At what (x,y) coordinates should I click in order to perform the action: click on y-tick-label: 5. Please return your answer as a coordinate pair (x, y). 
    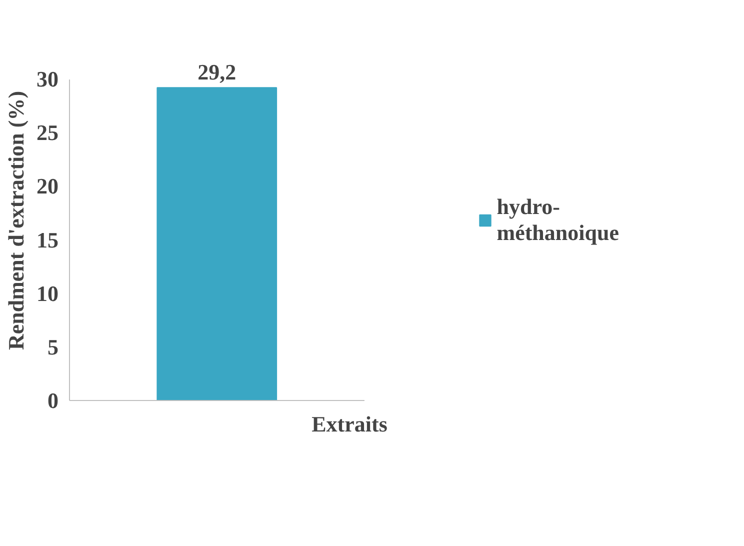
    Looking at the image, I should click on (53, 347).